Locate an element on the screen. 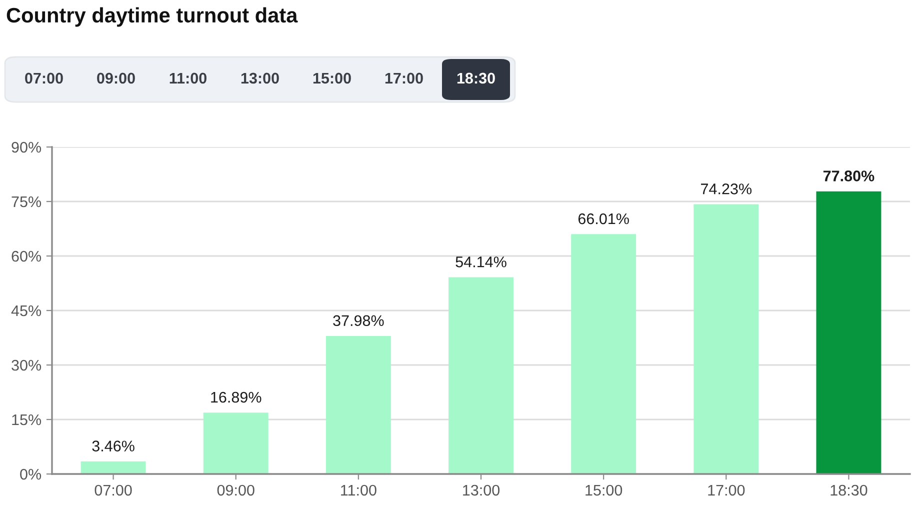 The width and height of the screenshot is (920, 520). y-tick-label: 90% is located at coordinates (27, 147).